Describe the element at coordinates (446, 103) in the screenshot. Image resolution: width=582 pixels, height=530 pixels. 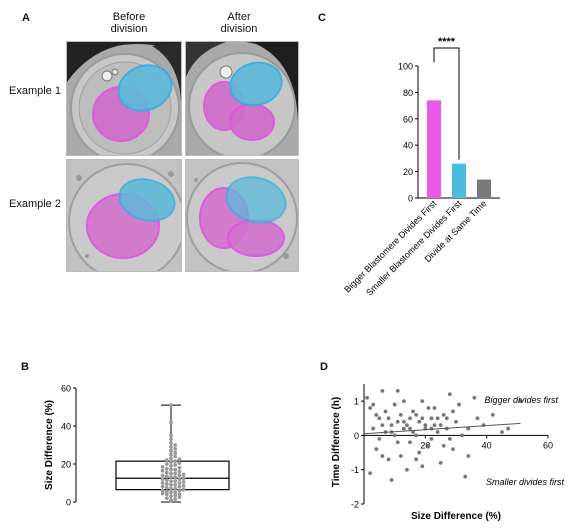
I see `significance-bracket` at that location.